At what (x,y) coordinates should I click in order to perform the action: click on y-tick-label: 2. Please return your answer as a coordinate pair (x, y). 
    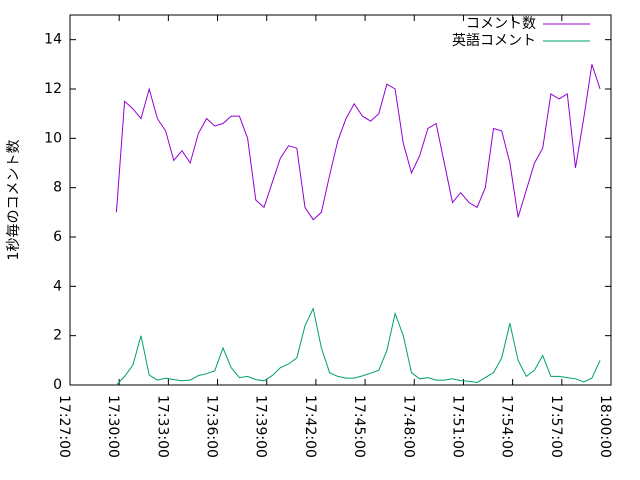
    Looking at the image, I should click on (57, 336).